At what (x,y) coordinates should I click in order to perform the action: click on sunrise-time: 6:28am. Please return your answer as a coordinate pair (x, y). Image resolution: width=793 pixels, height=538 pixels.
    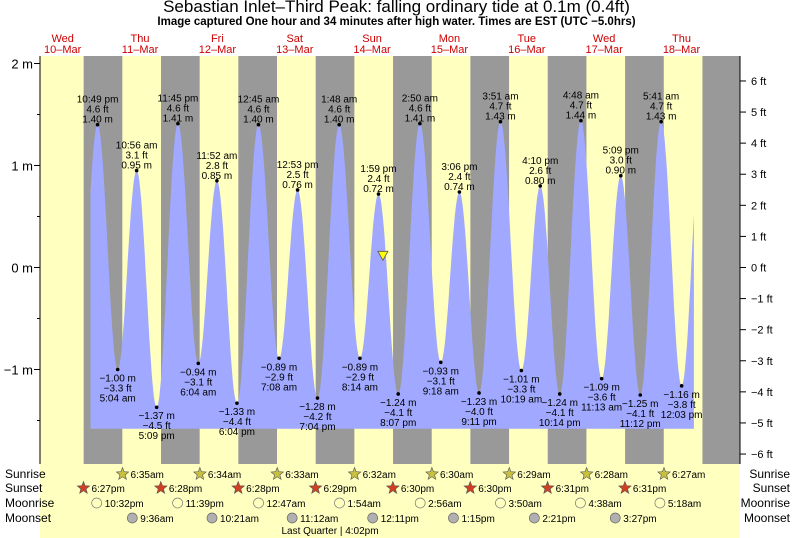
    Looking at the image, I should click on (611, 475).